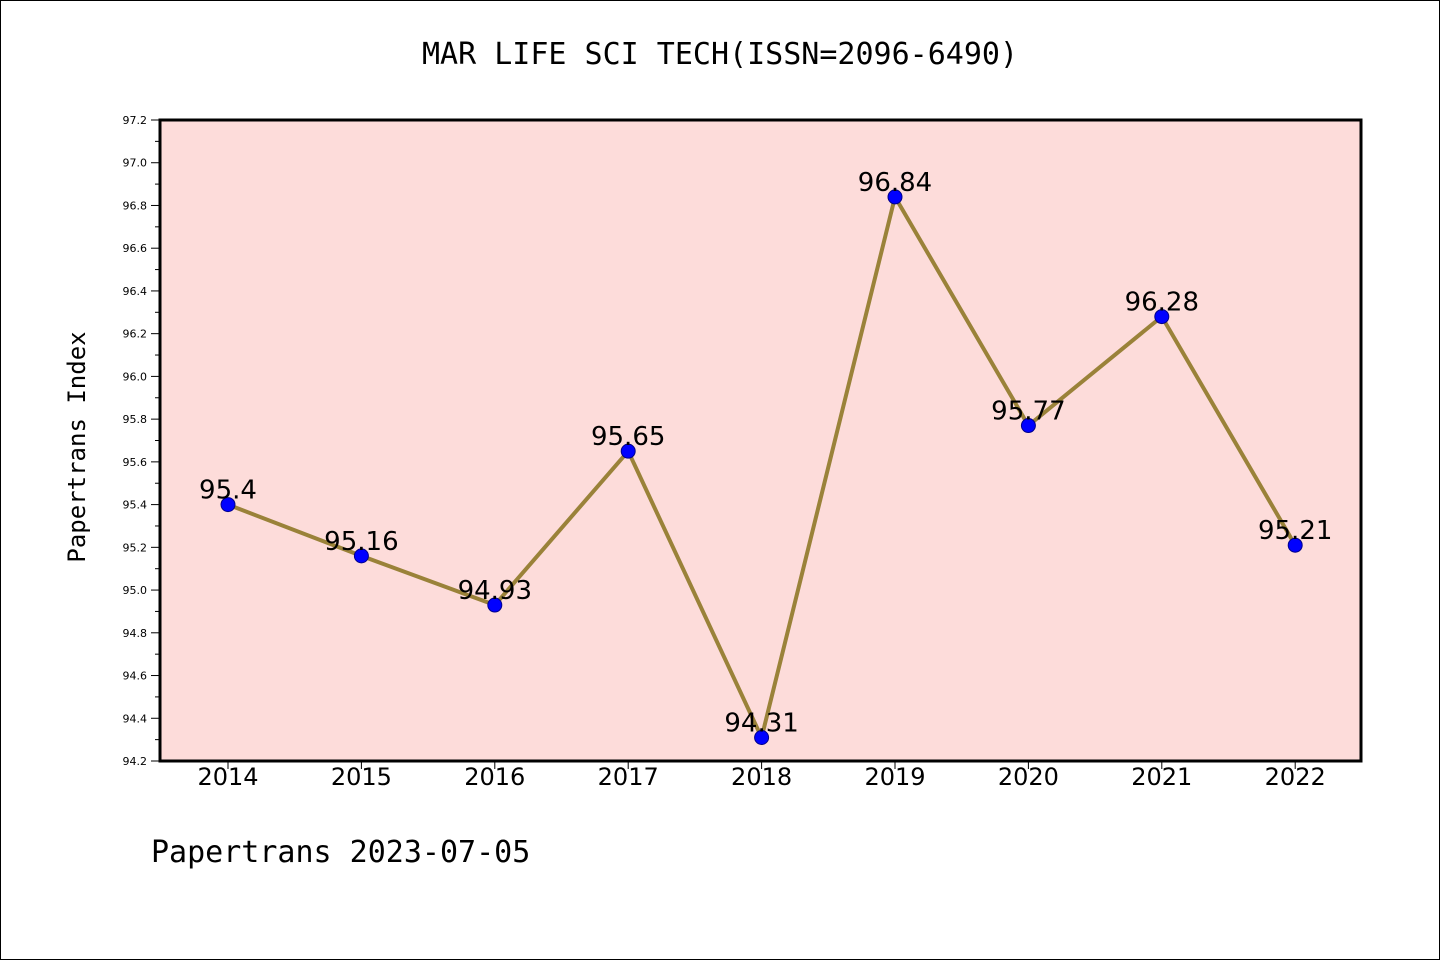 The width and height of the screenshot is (1440, 960). I want to click on x-tick-label: 2020, so click(1028, 777).